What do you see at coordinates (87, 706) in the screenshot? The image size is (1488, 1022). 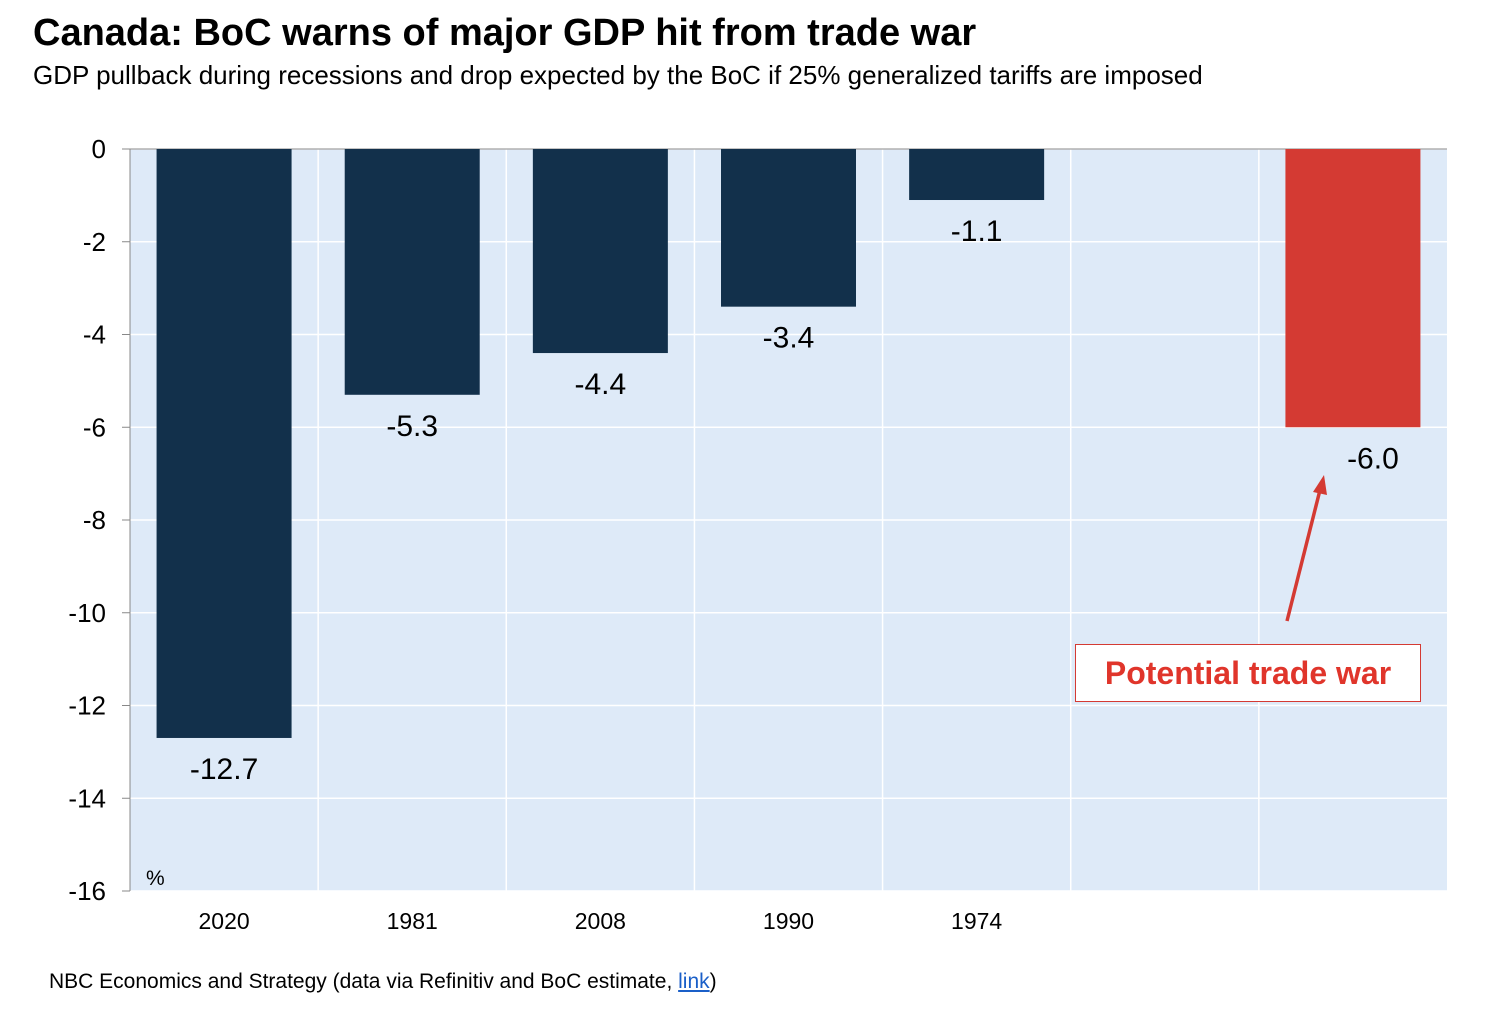 I see `y-tick-label: -12` at bounding box center [87, 706].